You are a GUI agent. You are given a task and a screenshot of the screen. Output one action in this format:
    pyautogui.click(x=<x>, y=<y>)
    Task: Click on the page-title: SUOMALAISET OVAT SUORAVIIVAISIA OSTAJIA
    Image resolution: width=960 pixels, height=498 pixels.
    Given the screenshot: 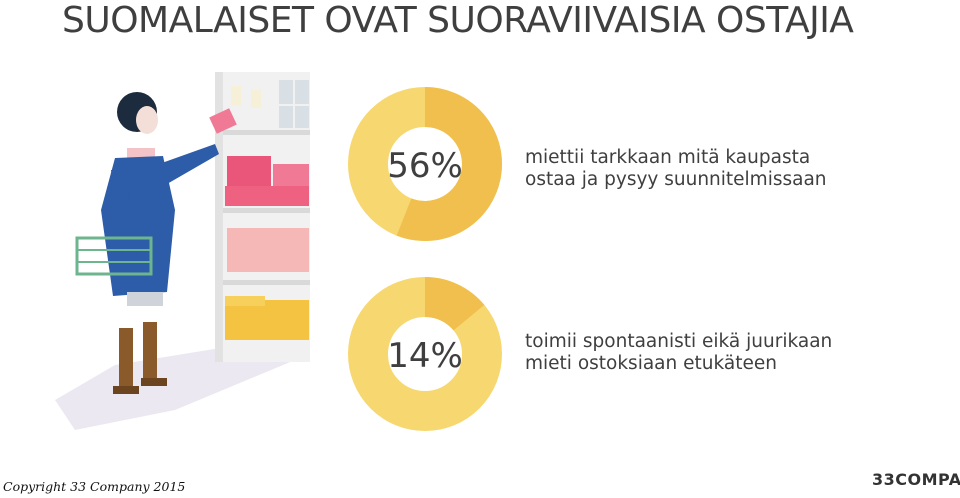 What is the action you would take?
    pyautogui.click(x=458, y=20)
    